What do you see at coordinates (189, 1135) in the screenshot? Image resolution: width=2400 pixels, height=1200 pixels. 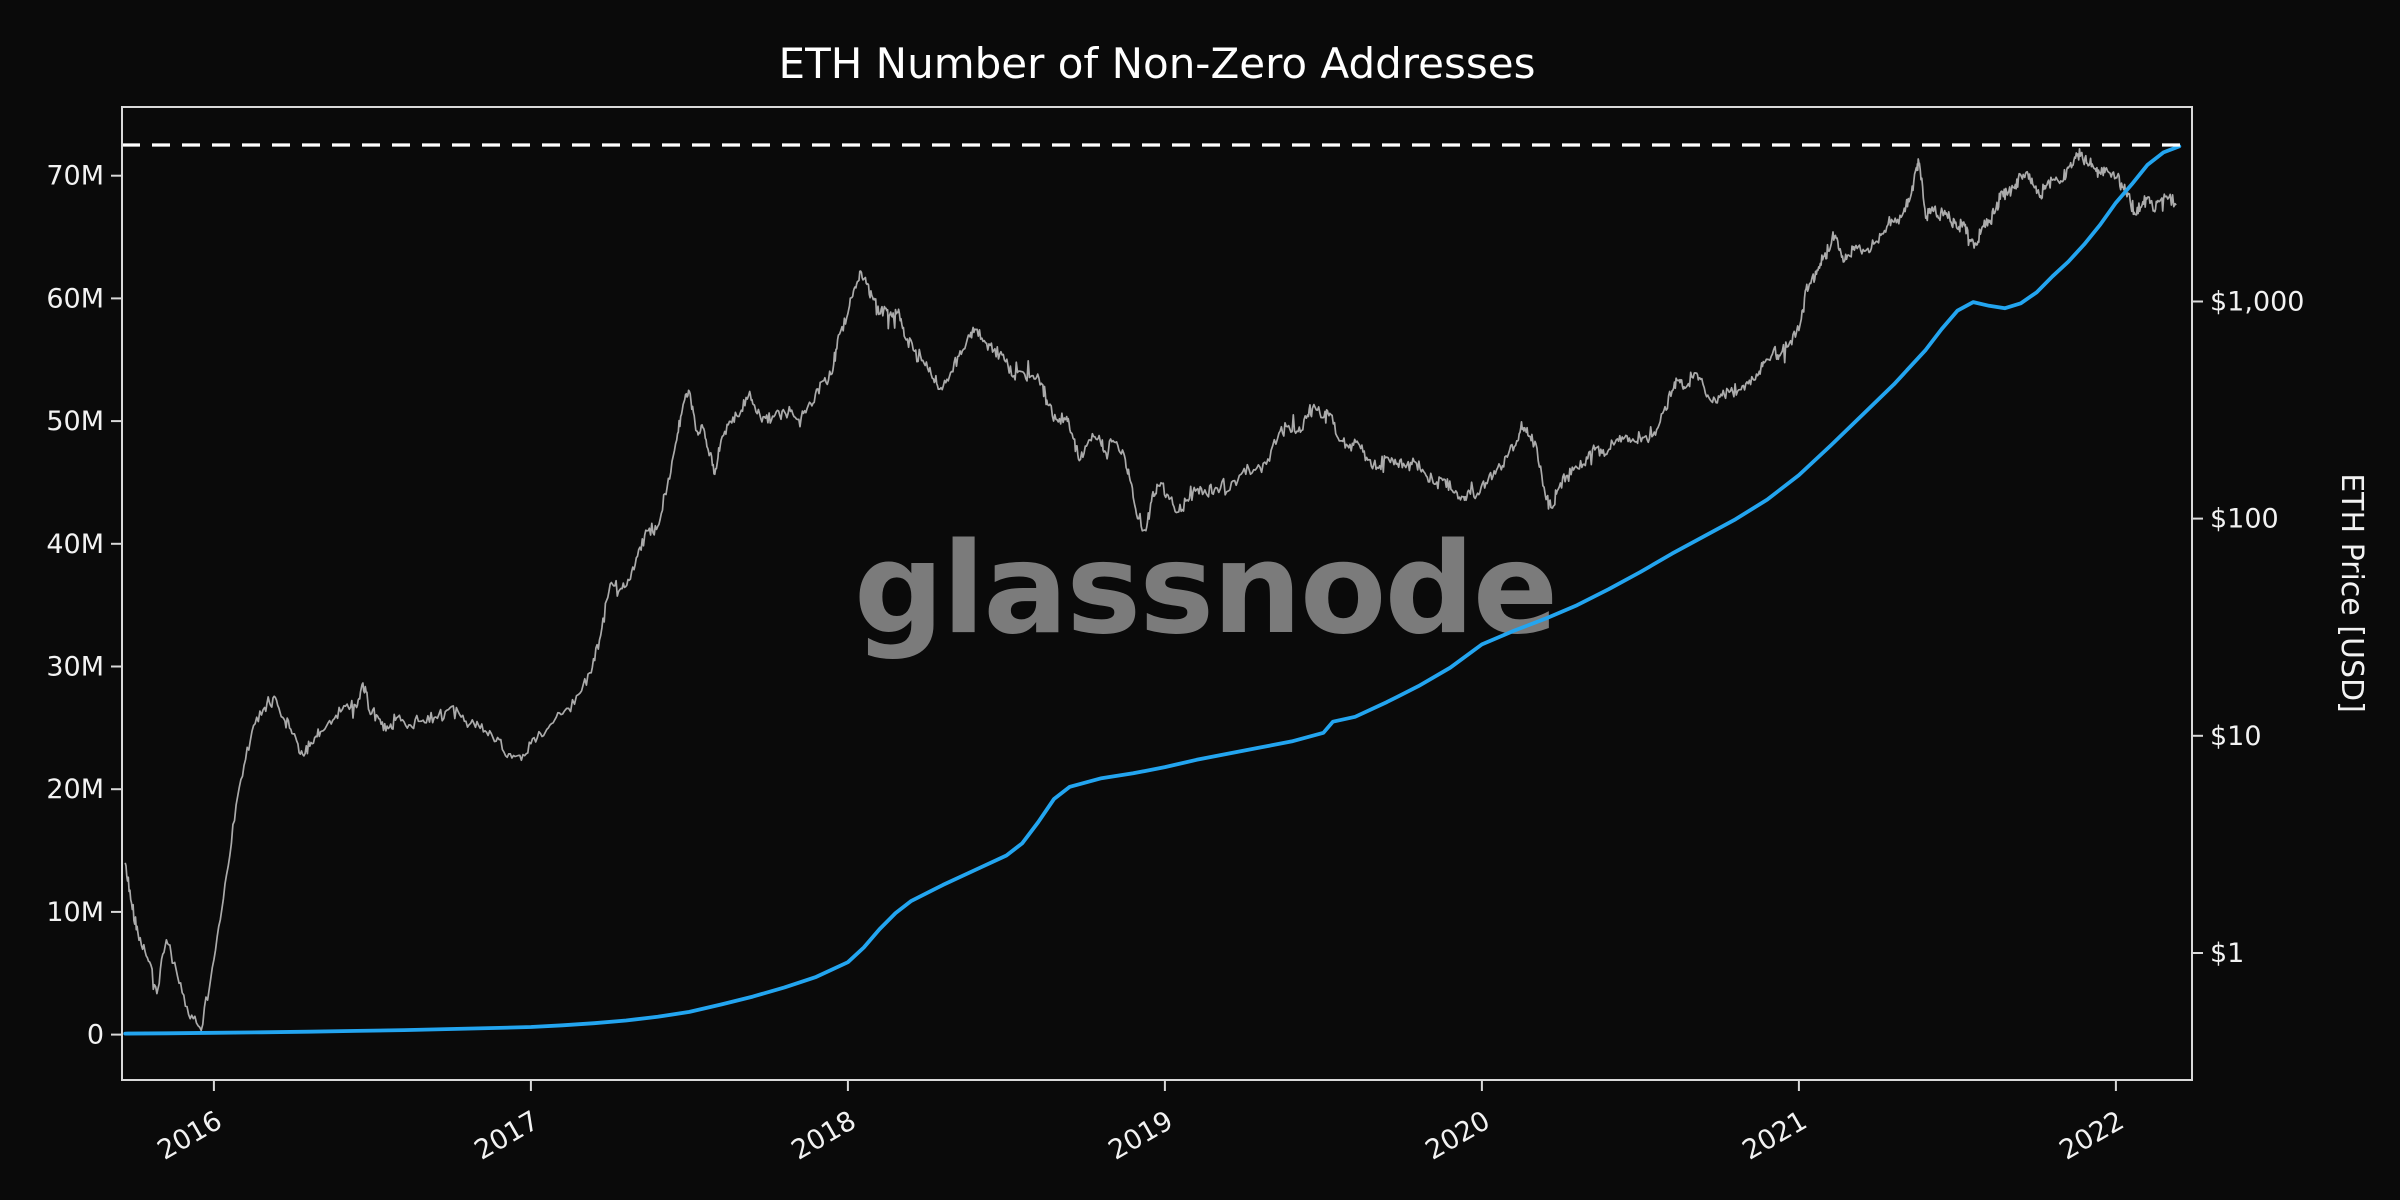 I see `x-tick-label: 2016` at bounding box center [189, 1135].